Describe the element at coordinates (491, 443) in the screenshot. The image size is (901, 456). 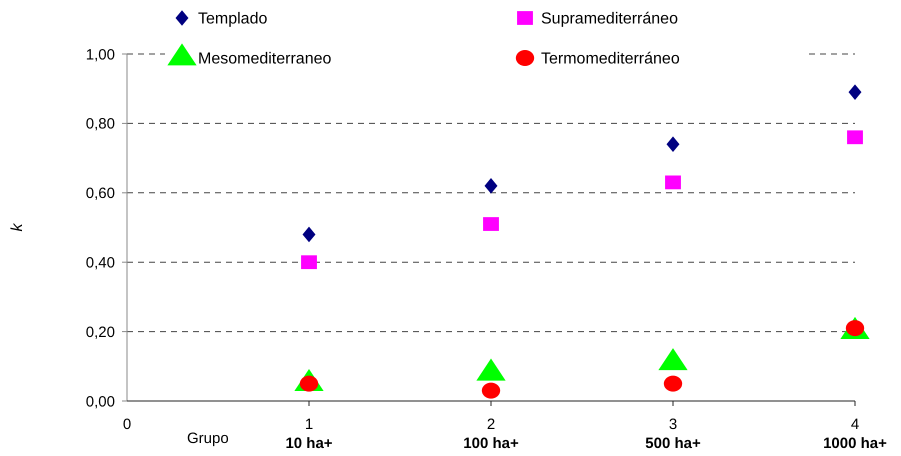
I see `text: 100 ha+` at that location.